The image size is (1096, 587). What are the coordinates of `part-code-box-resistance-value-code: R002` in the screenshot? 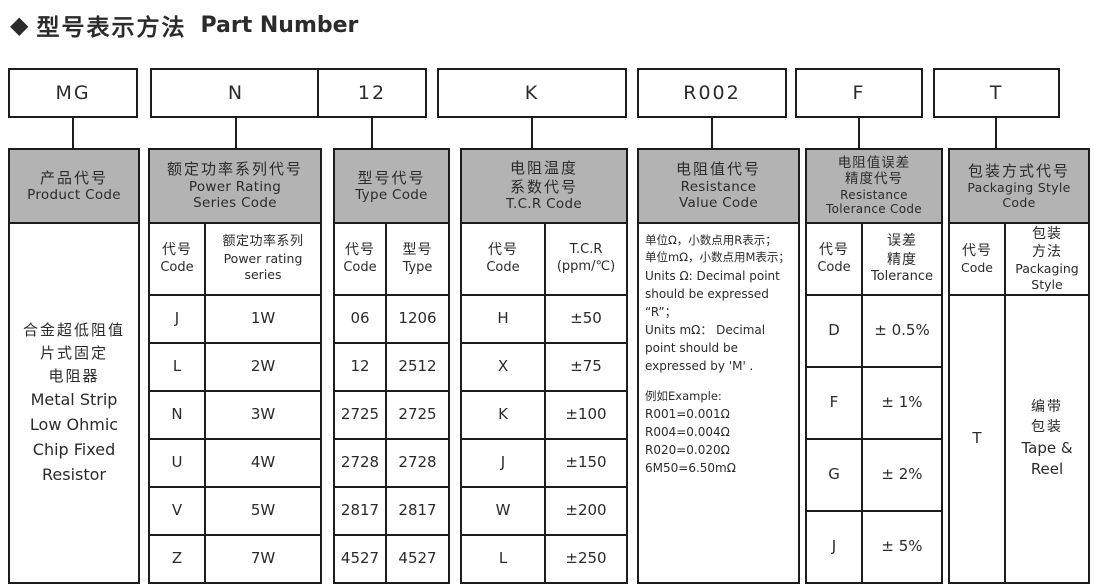 It's located at (712, 93).